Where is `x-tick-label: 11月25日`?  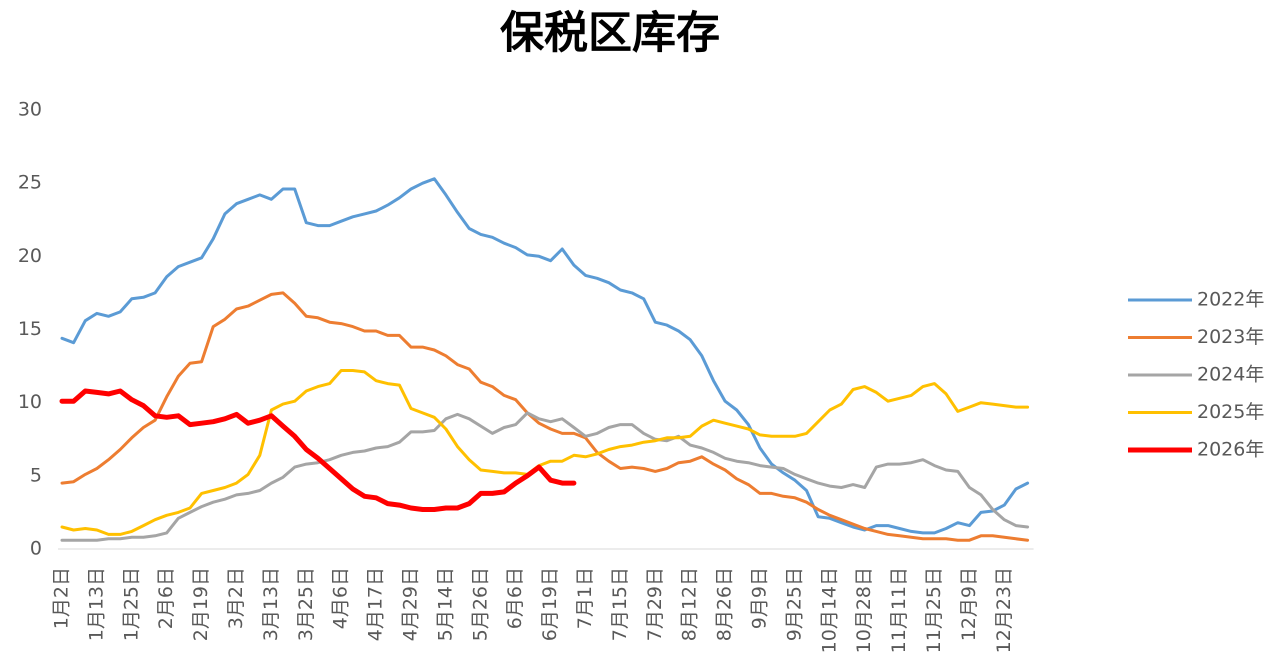 x-tick-label: 11月25日 is located at coordinates (934, 610).